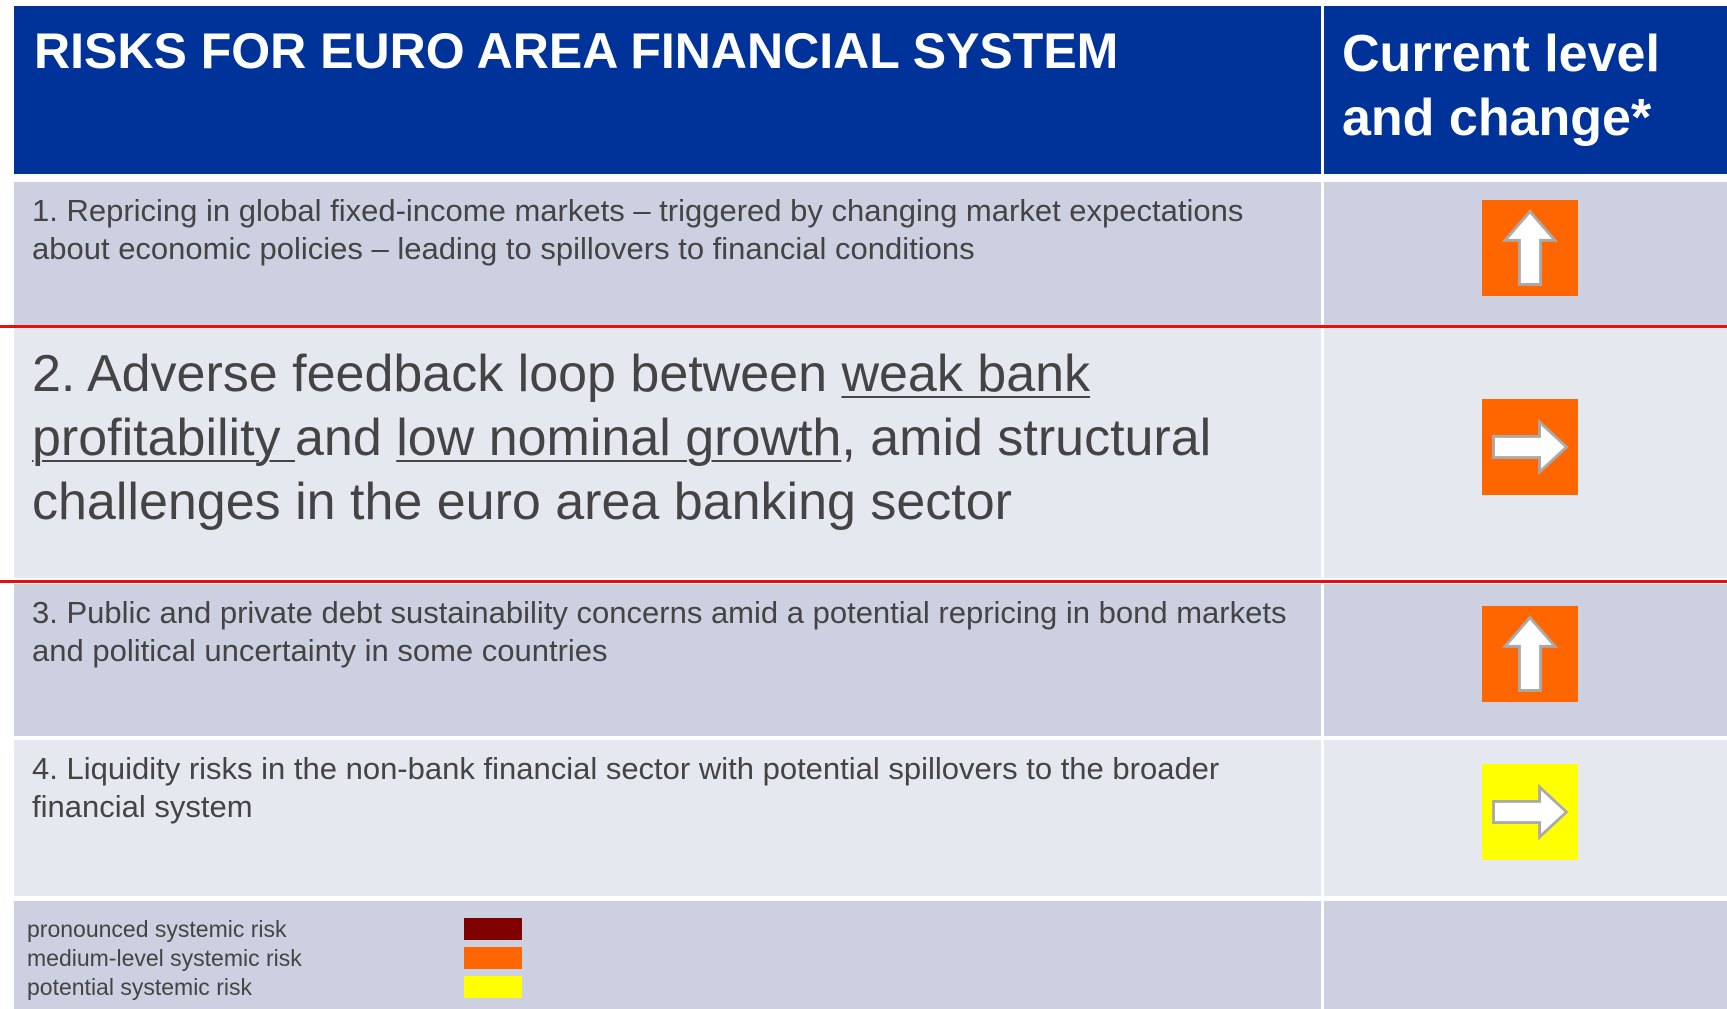 Image resolution: width=1727 pixels, height=1009 pixels. I want to click on text-part: weak bank profitability, so click(561, 406).